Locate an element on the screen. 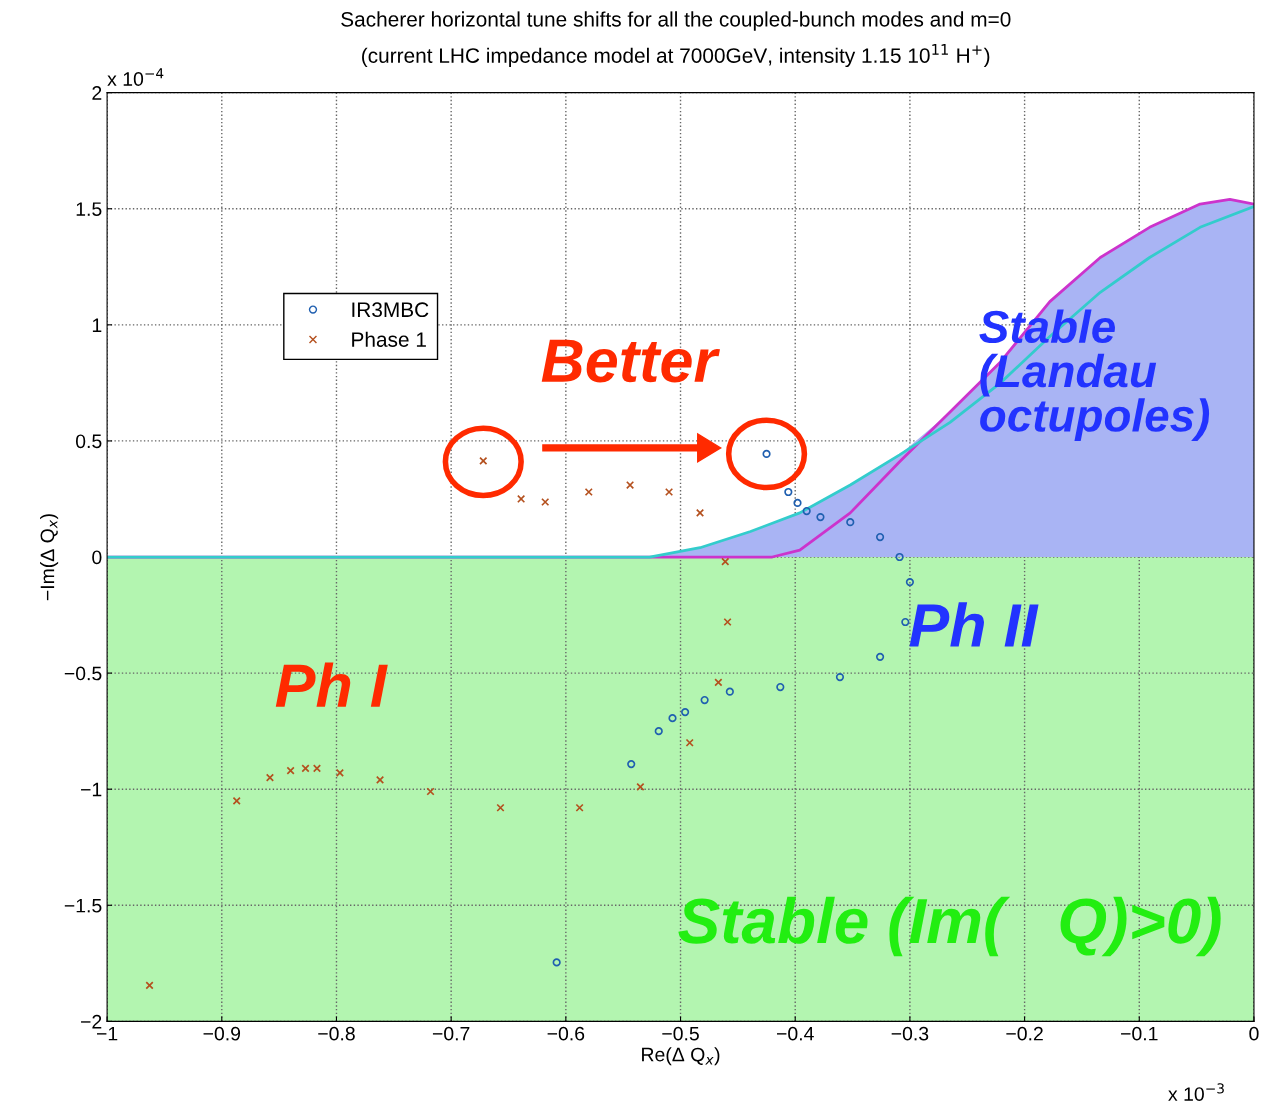  x-tick-label: −0.6 is located at coordinates (566, 1033).